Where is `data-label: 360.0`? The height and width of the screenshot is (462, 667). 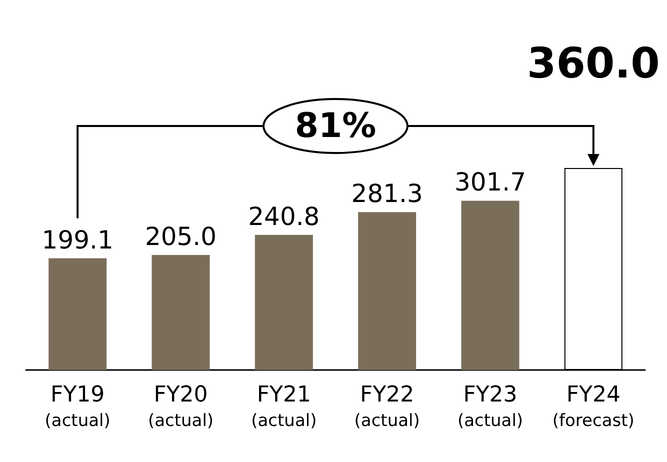
data-label: 360.0 is located at coordinates (593, 63).